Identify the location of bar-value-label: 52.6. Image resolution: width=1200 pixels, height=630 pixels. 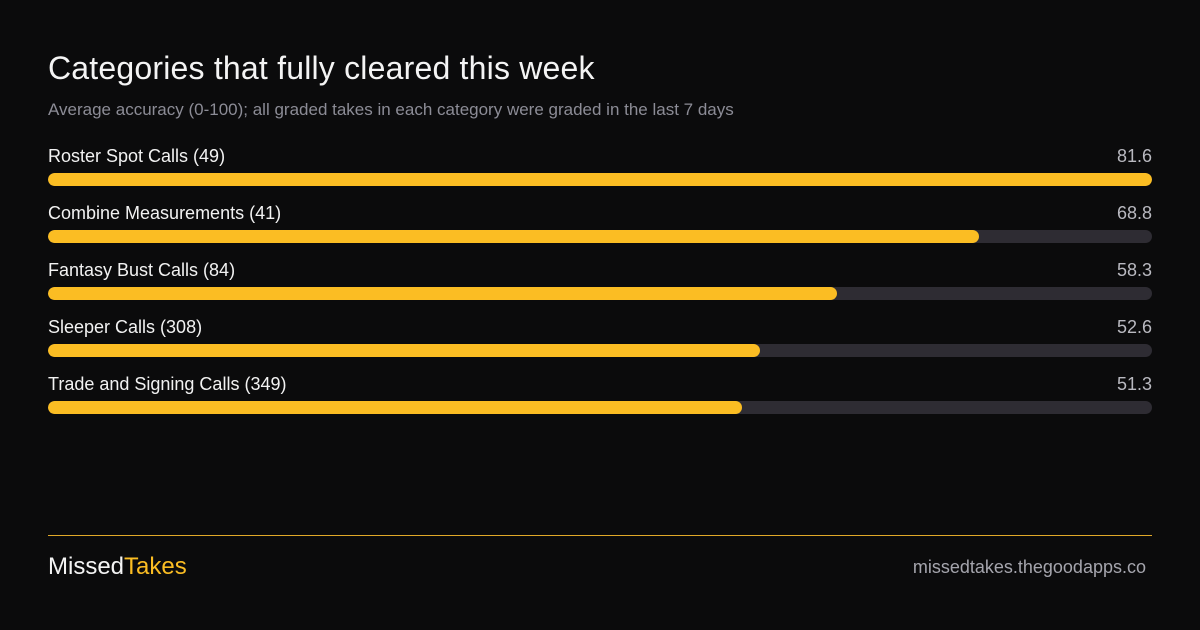
(1134, 327).